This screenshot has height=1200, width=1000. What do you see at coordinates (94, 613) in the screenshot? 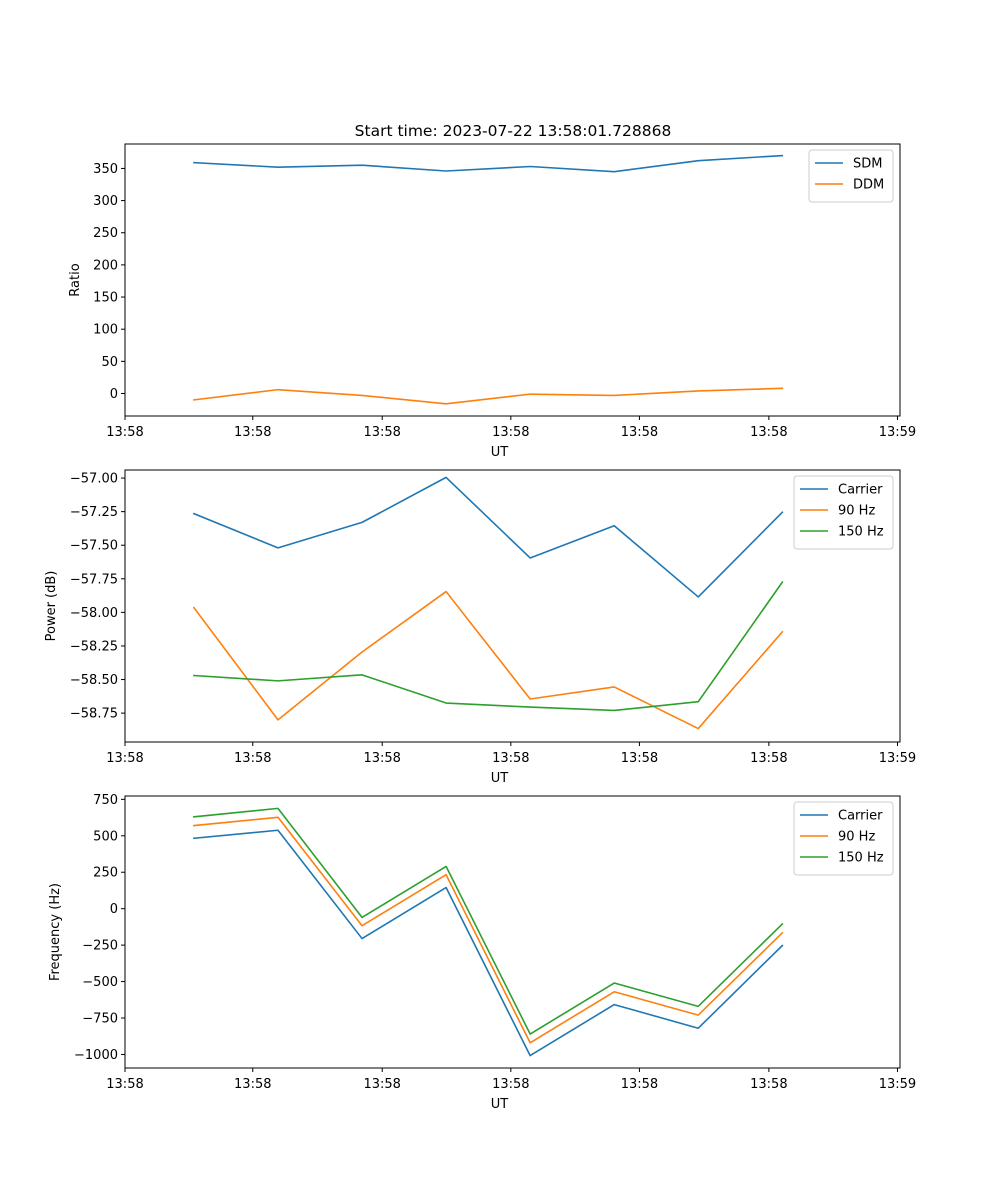
I see `y-tick-label: −58.00` at bounding box center [94, 613].